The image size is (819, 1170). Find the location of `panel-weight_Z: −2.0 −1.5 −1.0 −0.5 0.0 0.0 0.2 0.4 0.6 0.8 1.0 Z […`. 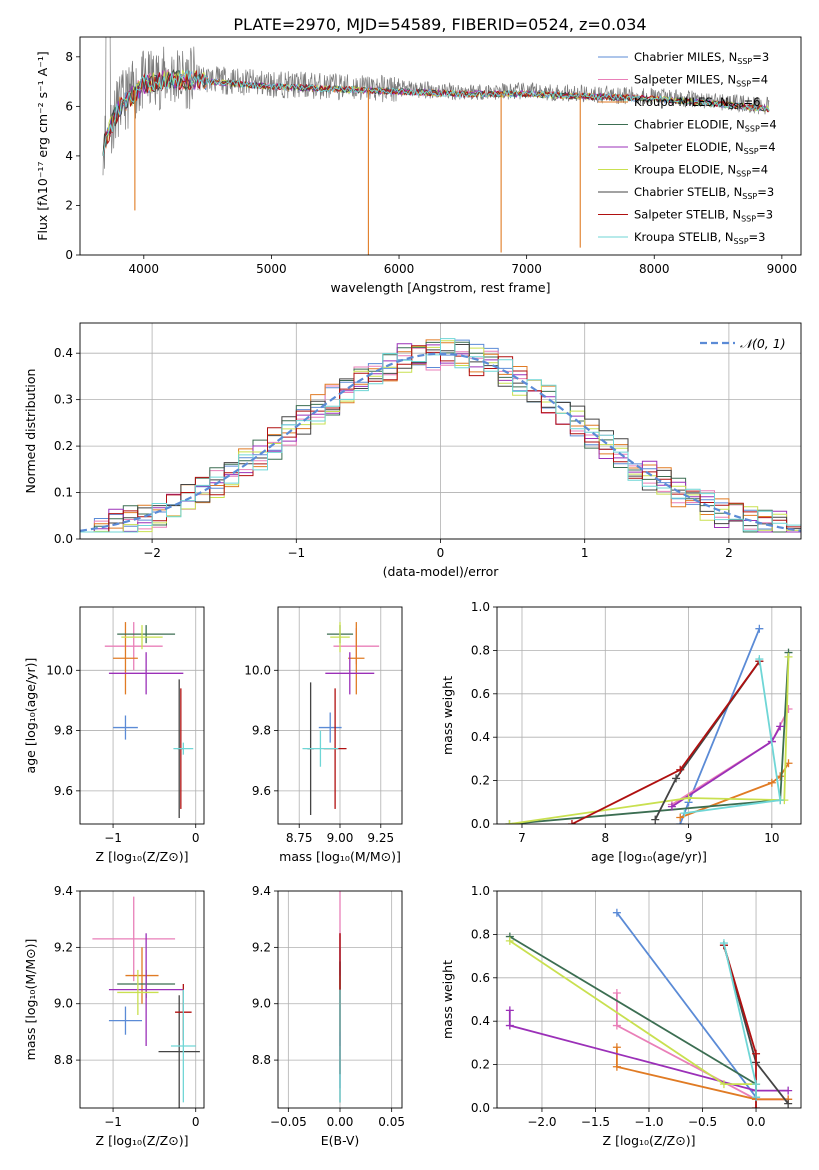

panel-weight_Z: −2.0 −1.5 −1.0 −0.5 0.0 0.0 0.2 0.4 0.6 0.8 1.0 Z [… is located at coordinates (621, 1016).